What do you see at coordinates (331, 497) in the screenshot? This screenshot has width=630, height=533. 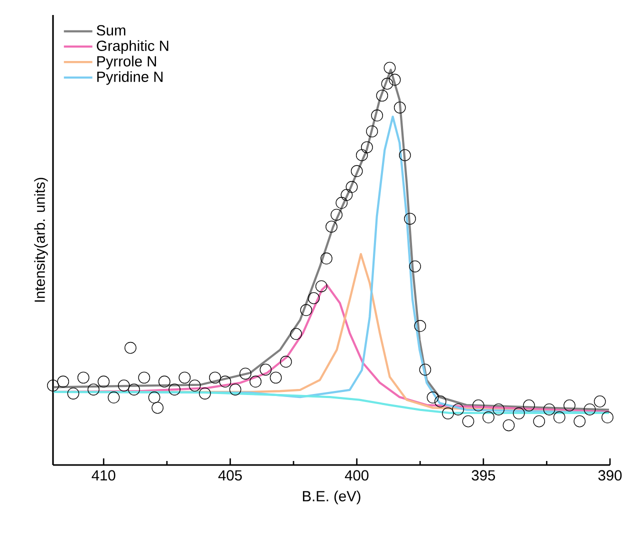 I see `x-axis-title: B.E. (eV)` at bounding box center [331, 497].